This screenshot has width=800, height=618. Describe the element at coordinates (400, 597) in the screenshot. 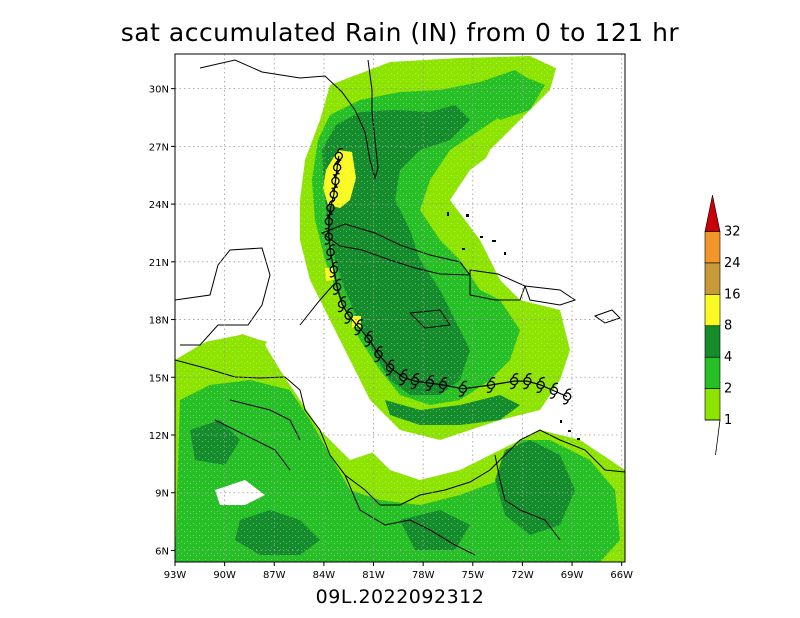

I see `storm-id-label: 09L.2022092312` at that location.